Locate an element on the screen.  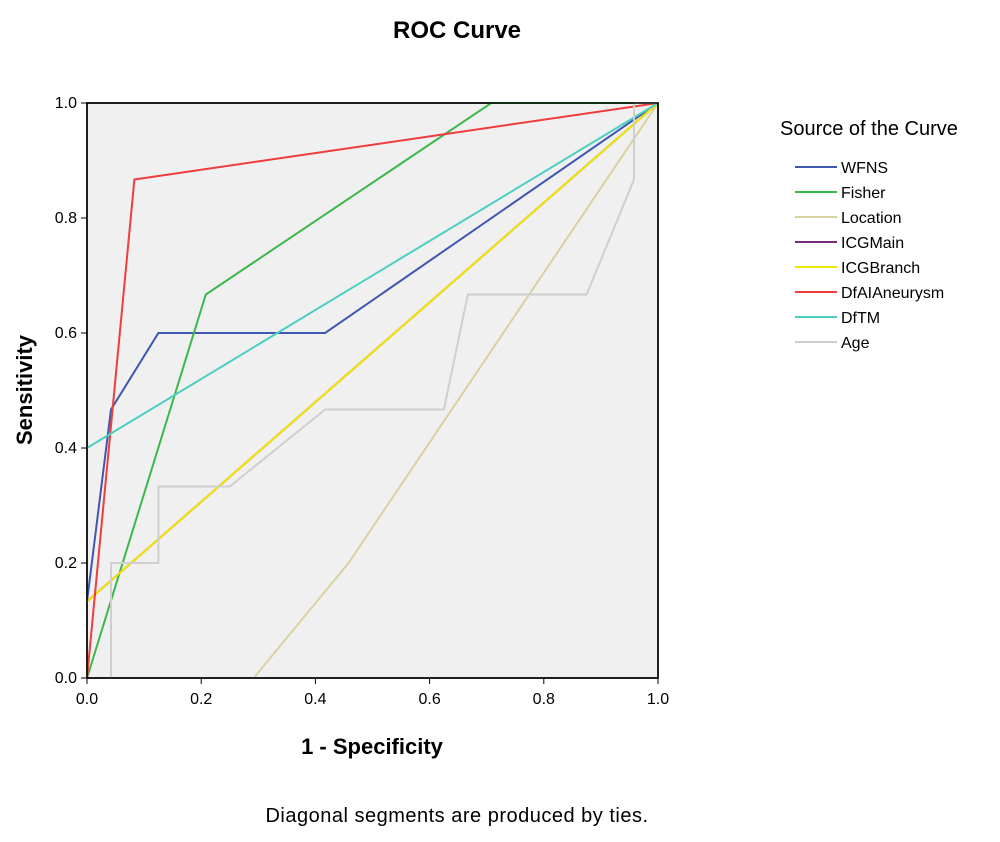
x-tick-label: 1.0 is located at coordinates (658, 699).